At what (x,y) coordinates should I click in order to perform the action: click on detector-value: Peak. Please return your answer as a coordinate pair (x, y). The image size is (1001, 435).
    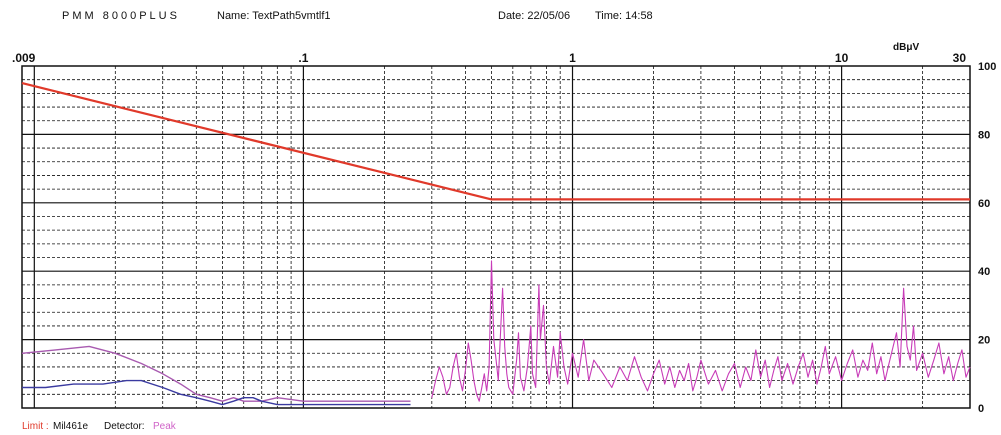
    Looking at the image, I should click on (164, 426).